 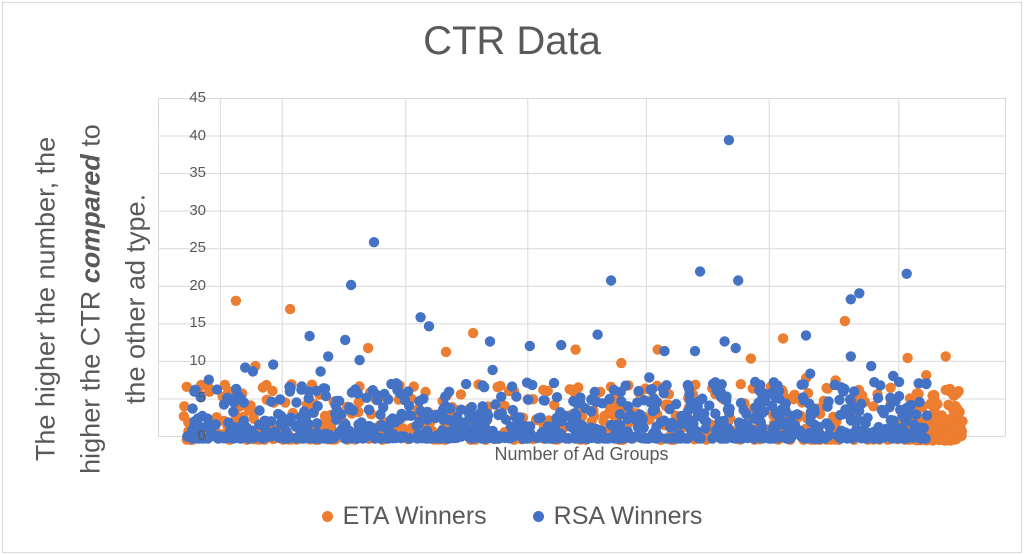 What do you see at coordinates (197, 285) in the screenshot?
I see `y-axis-tick-label: 20` at bounding box center [197, 285].